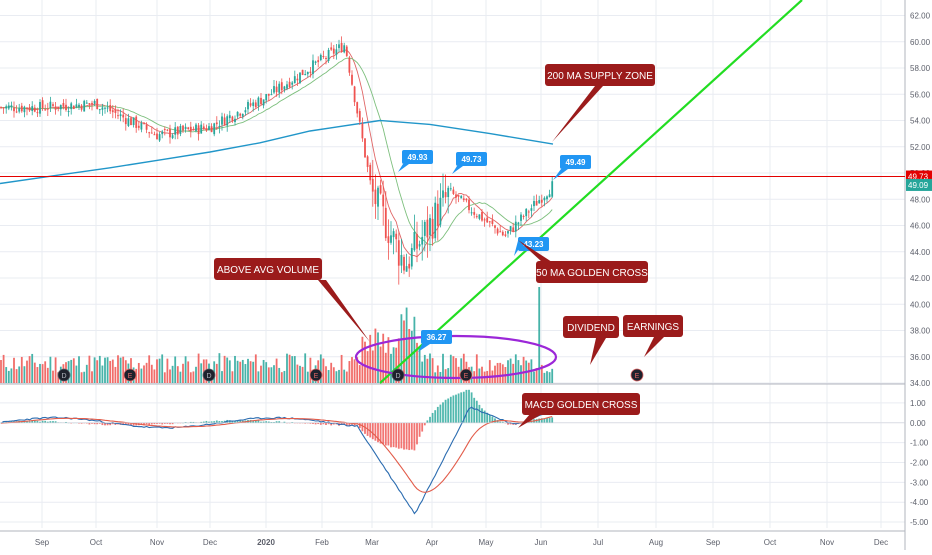 This screenshot has height=555, width=932. Describe the element at coordinates (575, 162) in the screenshot. I see `price-label-text: 49.49` at that location.